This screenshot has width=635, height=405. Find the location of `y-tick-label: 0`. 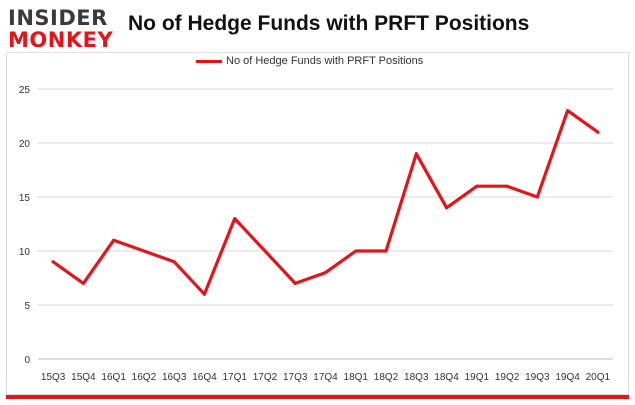

y-tick-label: 0 is located at coordinates (27, 360).